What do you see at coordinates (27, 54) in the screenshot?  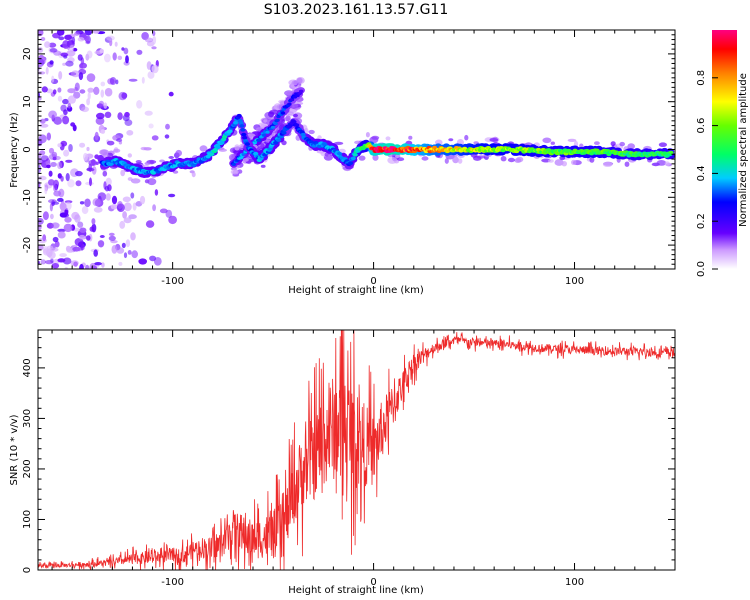 I see `y-tick-label: 20` at bounding box center [27, 54].